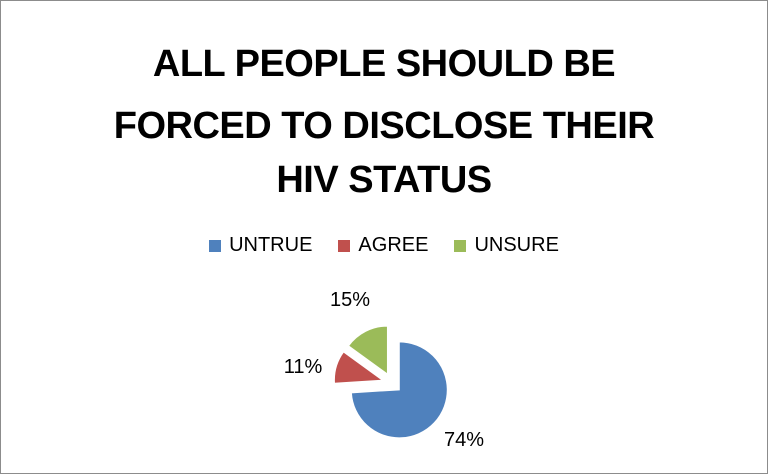  I want to click on pie-slices, so click(390, 382).